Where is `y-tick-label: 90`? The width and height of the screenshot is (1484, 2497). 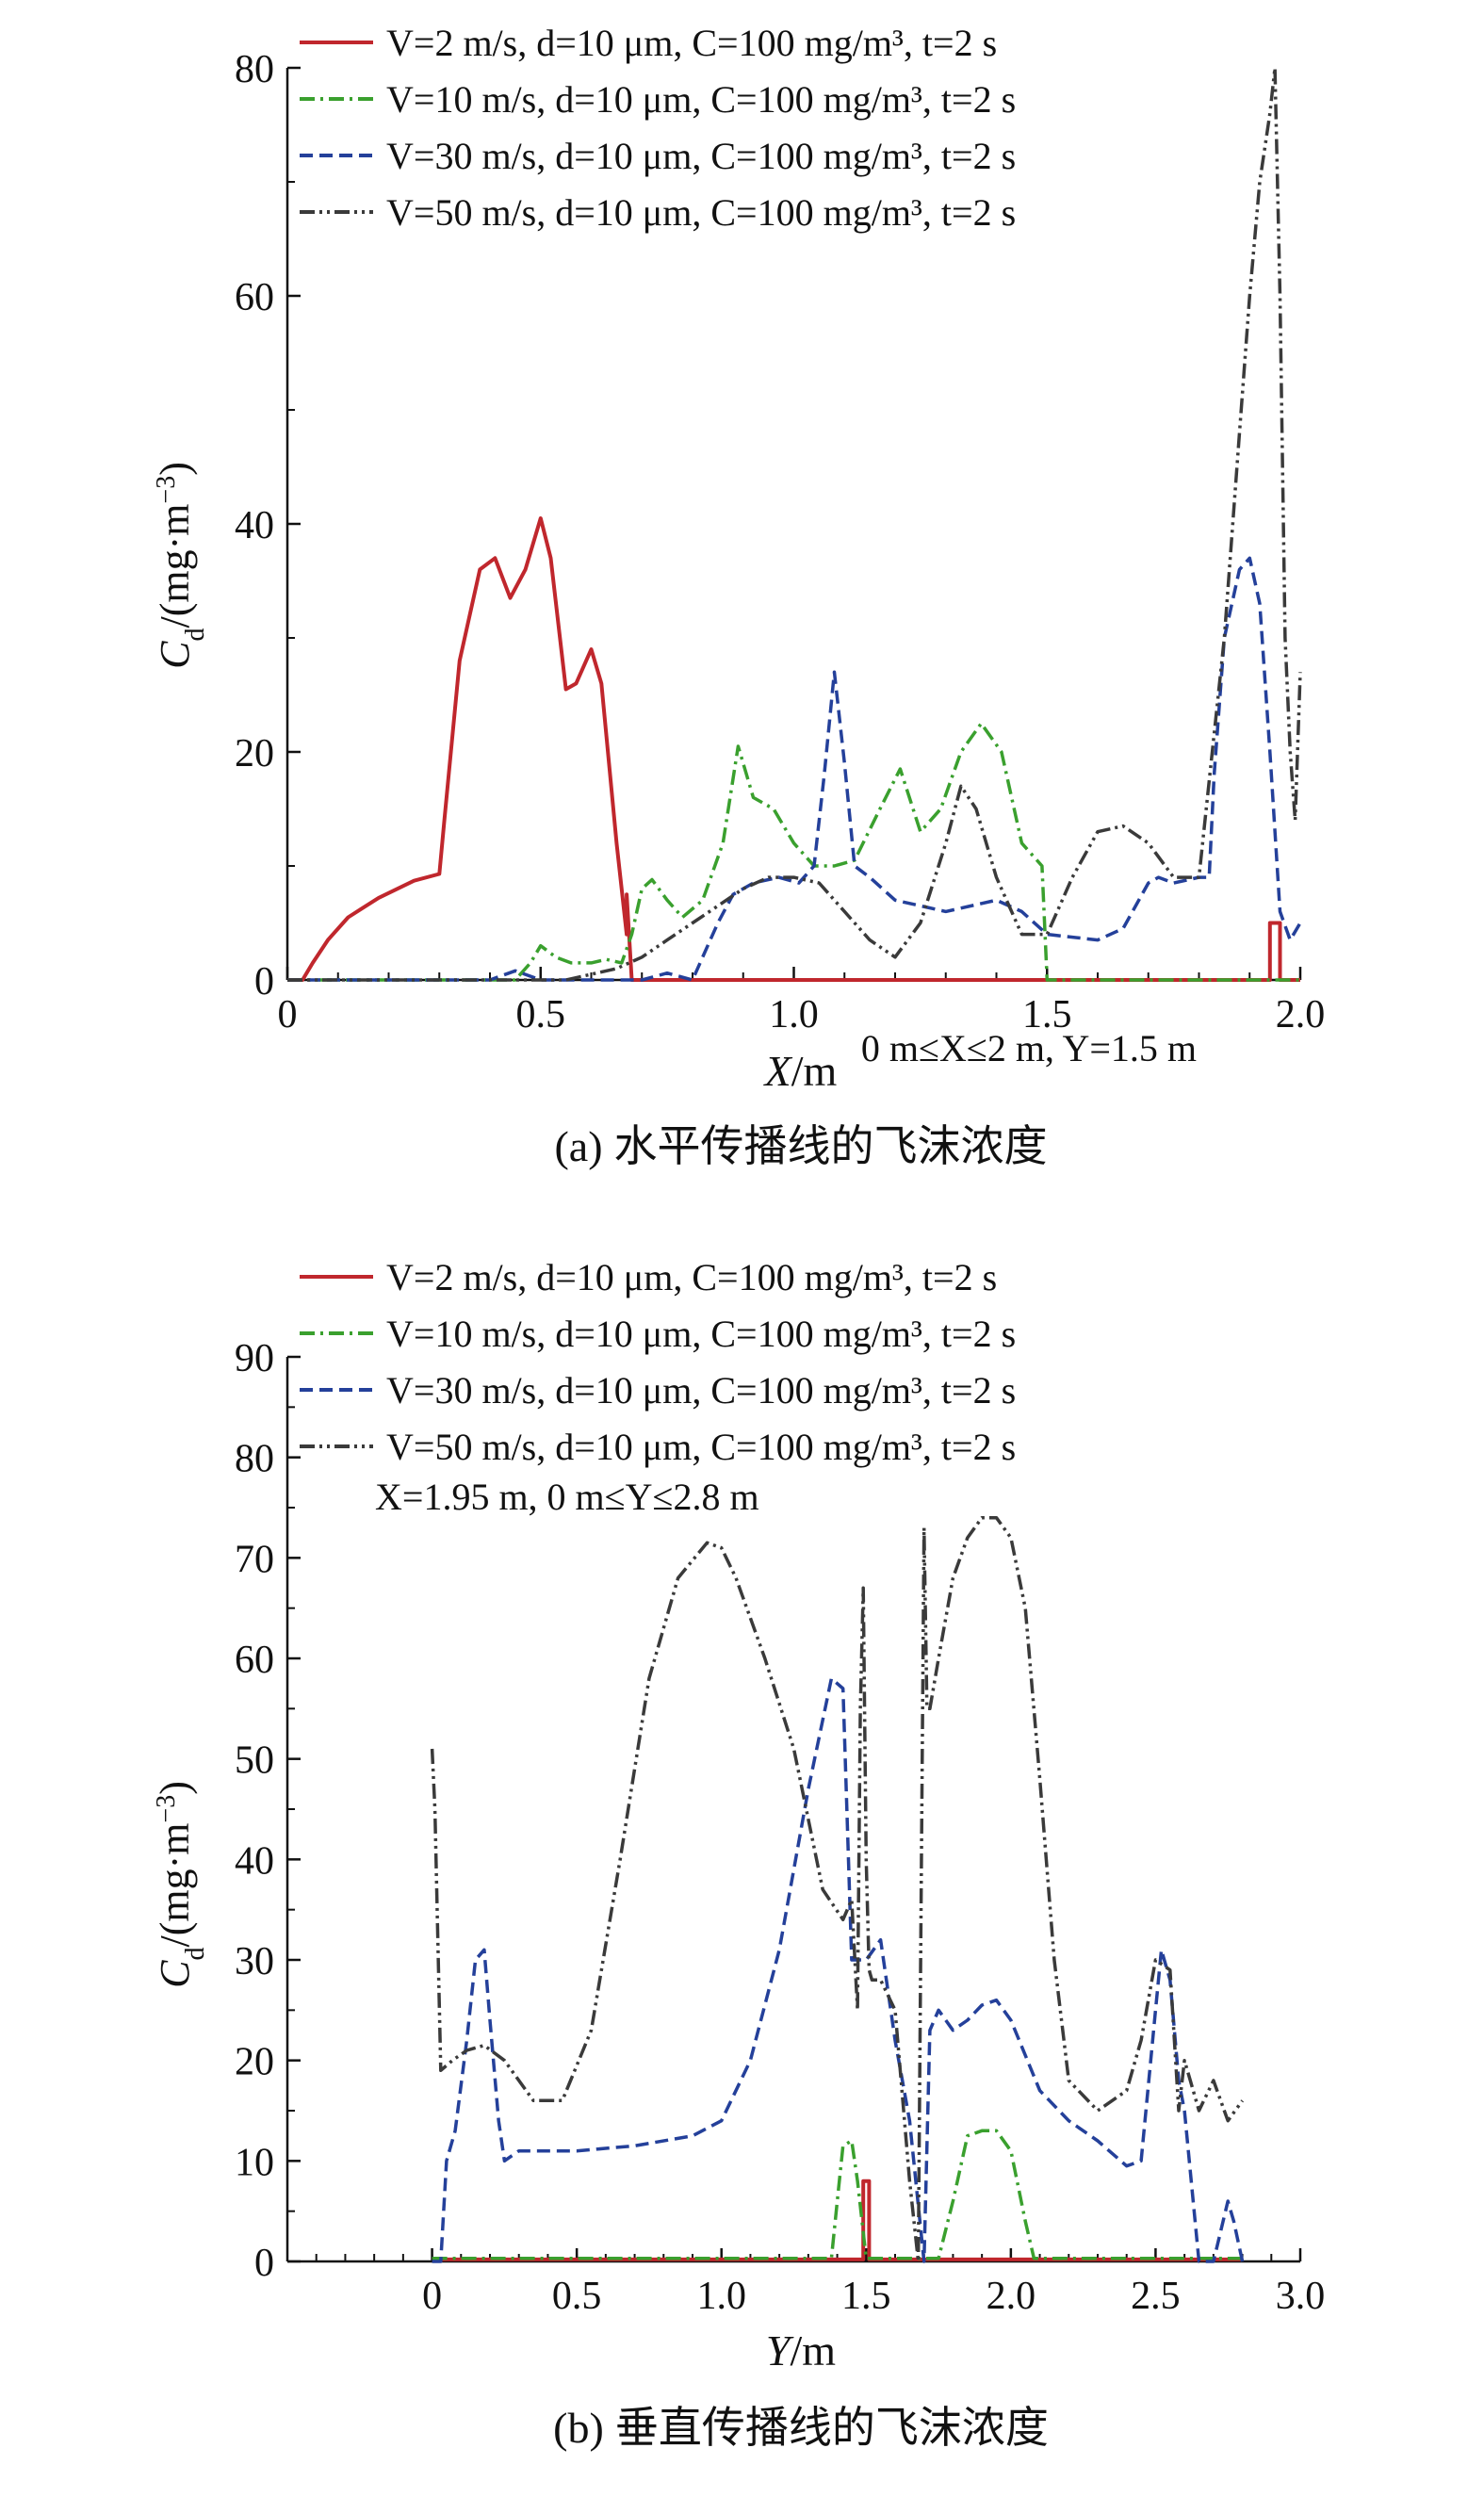
y-tick-label: 90 is located at coordinates (254, 1358).